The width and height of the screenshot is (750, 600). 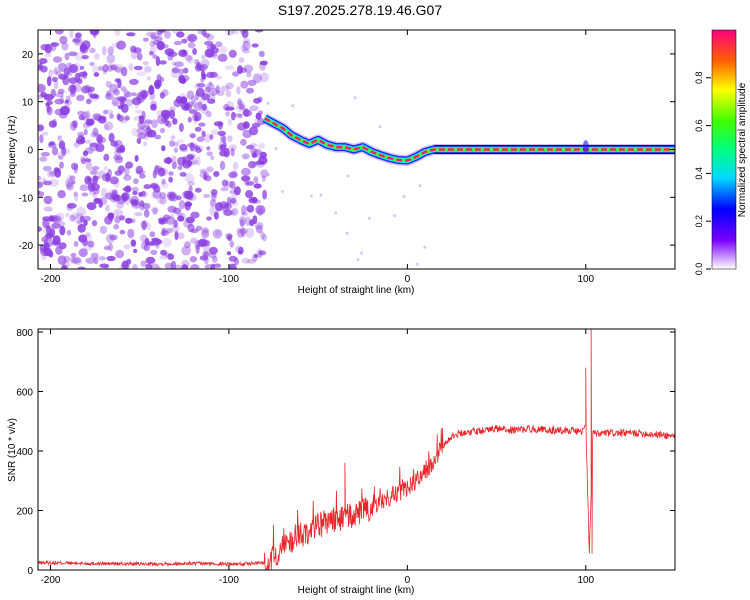 I want to click on colorbar-gradient, so click(x=724, y=149).